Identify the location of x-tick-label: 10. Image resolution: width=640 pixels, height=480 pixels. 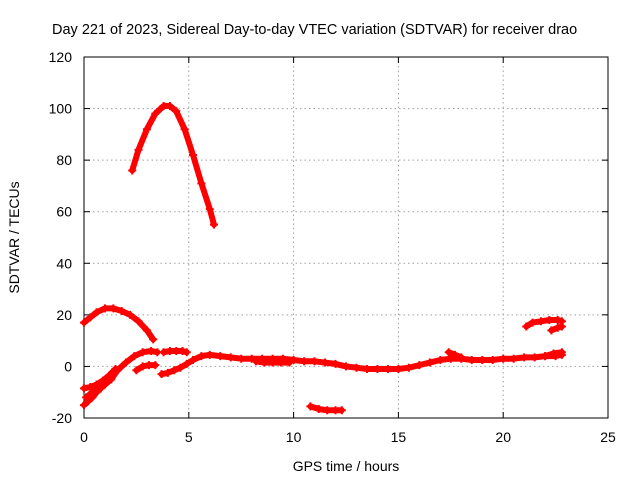
(294, 437).